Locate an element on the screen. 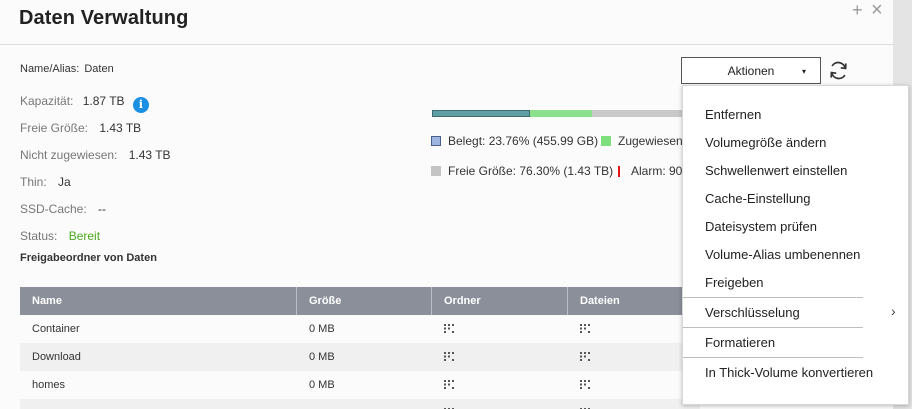  table-row: homes 0 MB is located at coordinates (360, 385).